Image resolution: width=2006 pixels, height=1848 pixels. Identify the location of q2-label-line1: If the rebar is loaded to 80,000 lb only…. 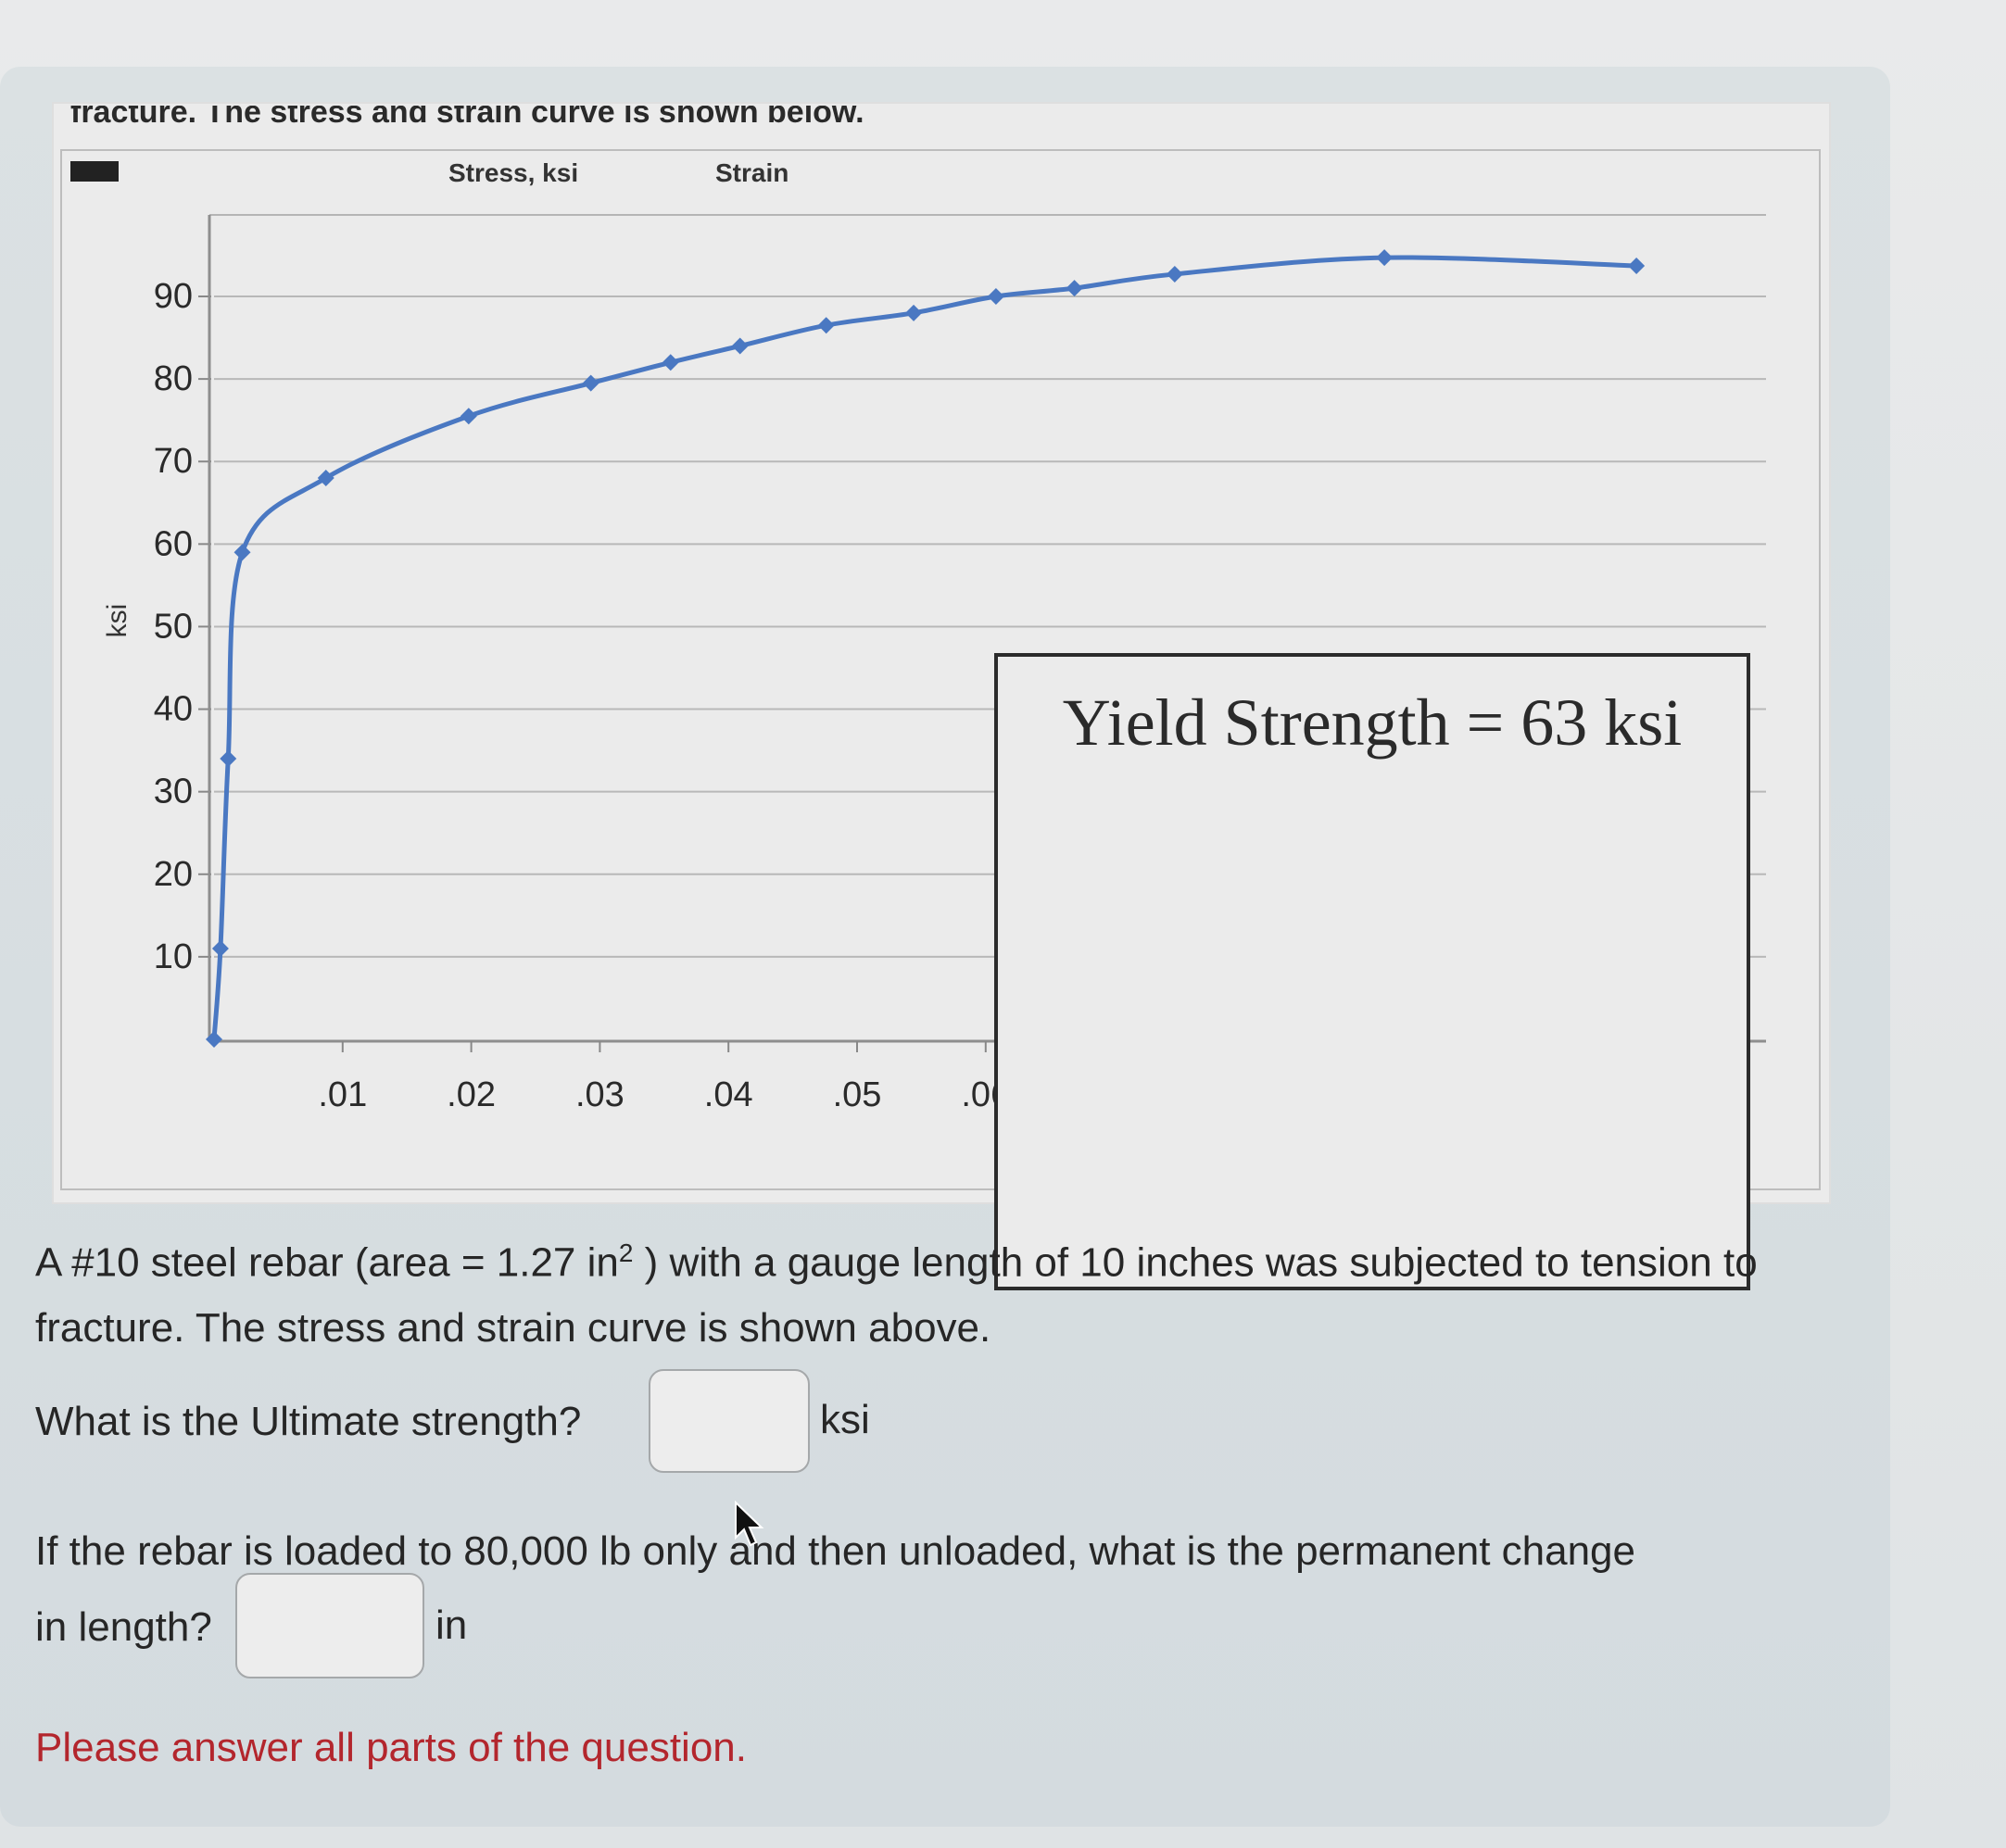
(835, 1551).